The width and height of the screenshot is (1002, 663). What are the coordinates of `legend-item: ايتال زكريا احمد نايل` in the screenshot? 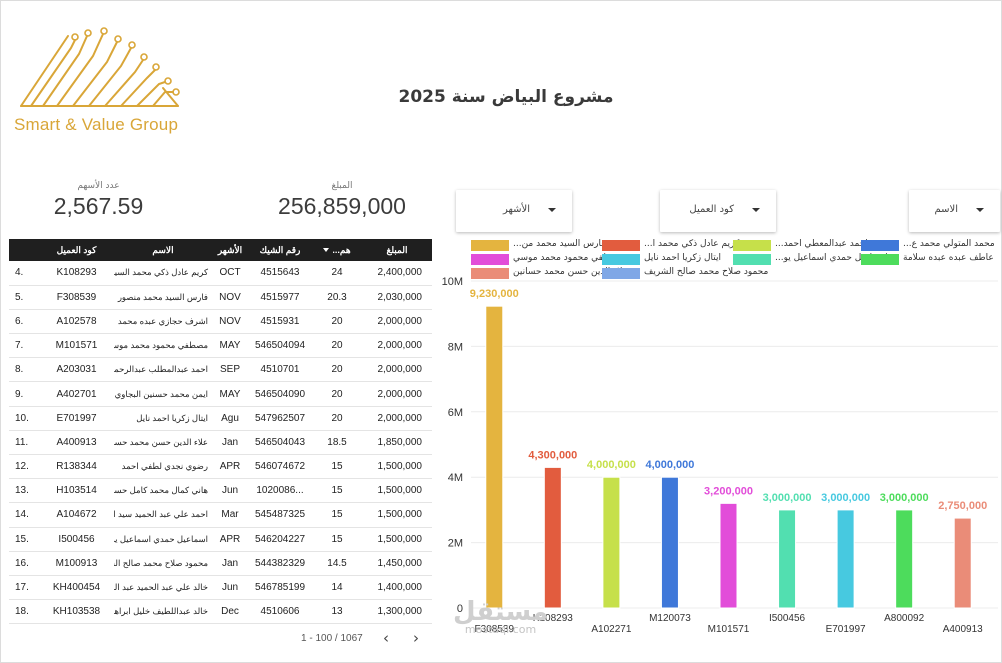 It's located at (666, 259).